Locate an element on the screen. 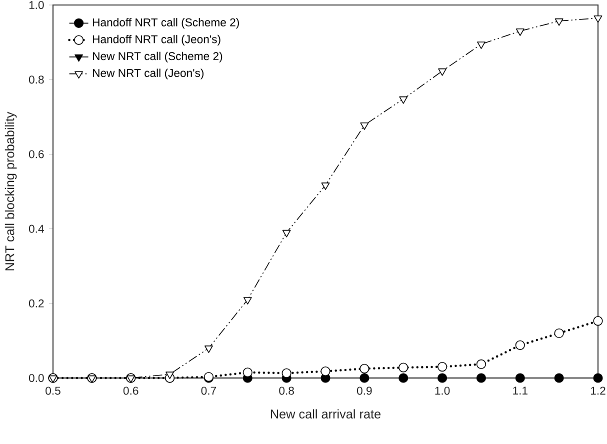 Image resolution: width=607 pixels, height=444 pixels. x-axis-title: New call arrival rate is located at coordinates (325, 414).